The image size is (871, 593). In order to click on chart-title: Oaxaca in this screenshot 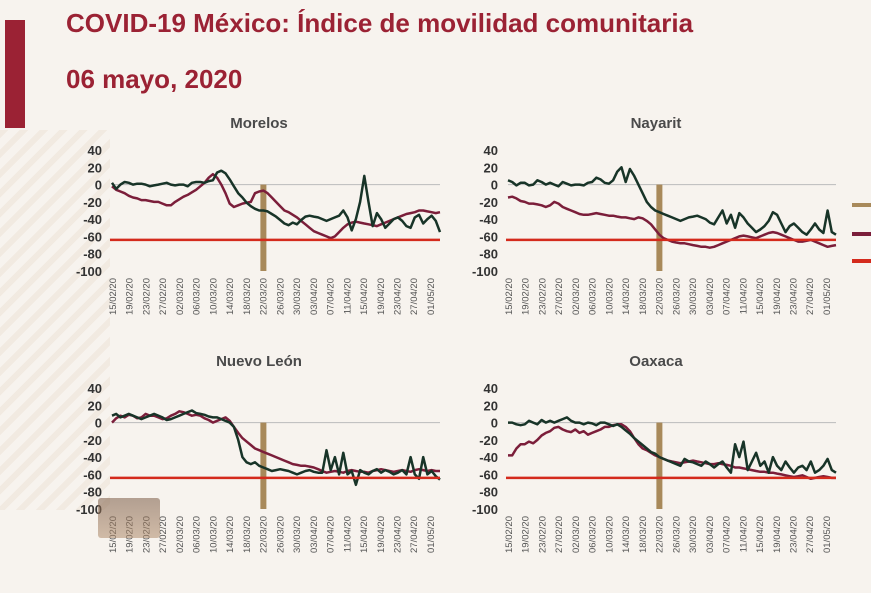, I will do `click(656, 361)`.